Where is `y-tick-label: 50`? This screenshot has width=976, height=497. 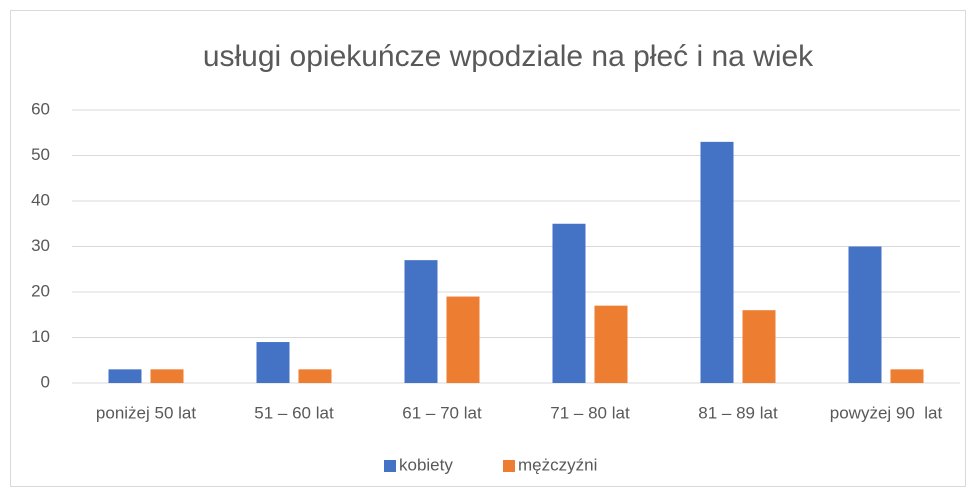 y-tick-label: 50 is located at coordinates (40, 154).